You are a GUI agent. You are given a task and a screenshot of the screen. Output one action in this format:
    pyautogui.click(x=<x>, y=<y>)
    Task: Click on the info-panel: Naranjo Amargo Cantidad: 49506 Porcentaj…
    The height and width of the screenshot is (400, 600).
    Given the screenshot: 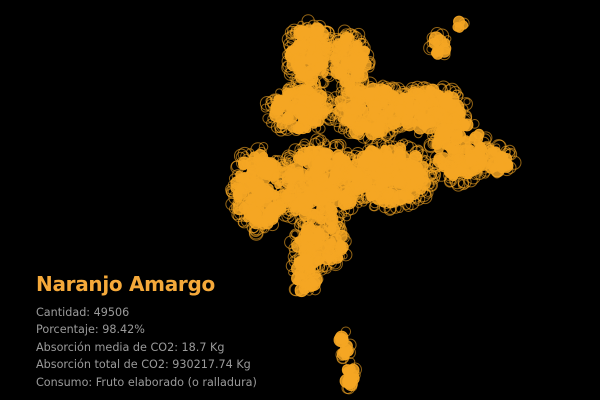 What is the action you would take?
    pyautogui.click(x=146, y=331)
    